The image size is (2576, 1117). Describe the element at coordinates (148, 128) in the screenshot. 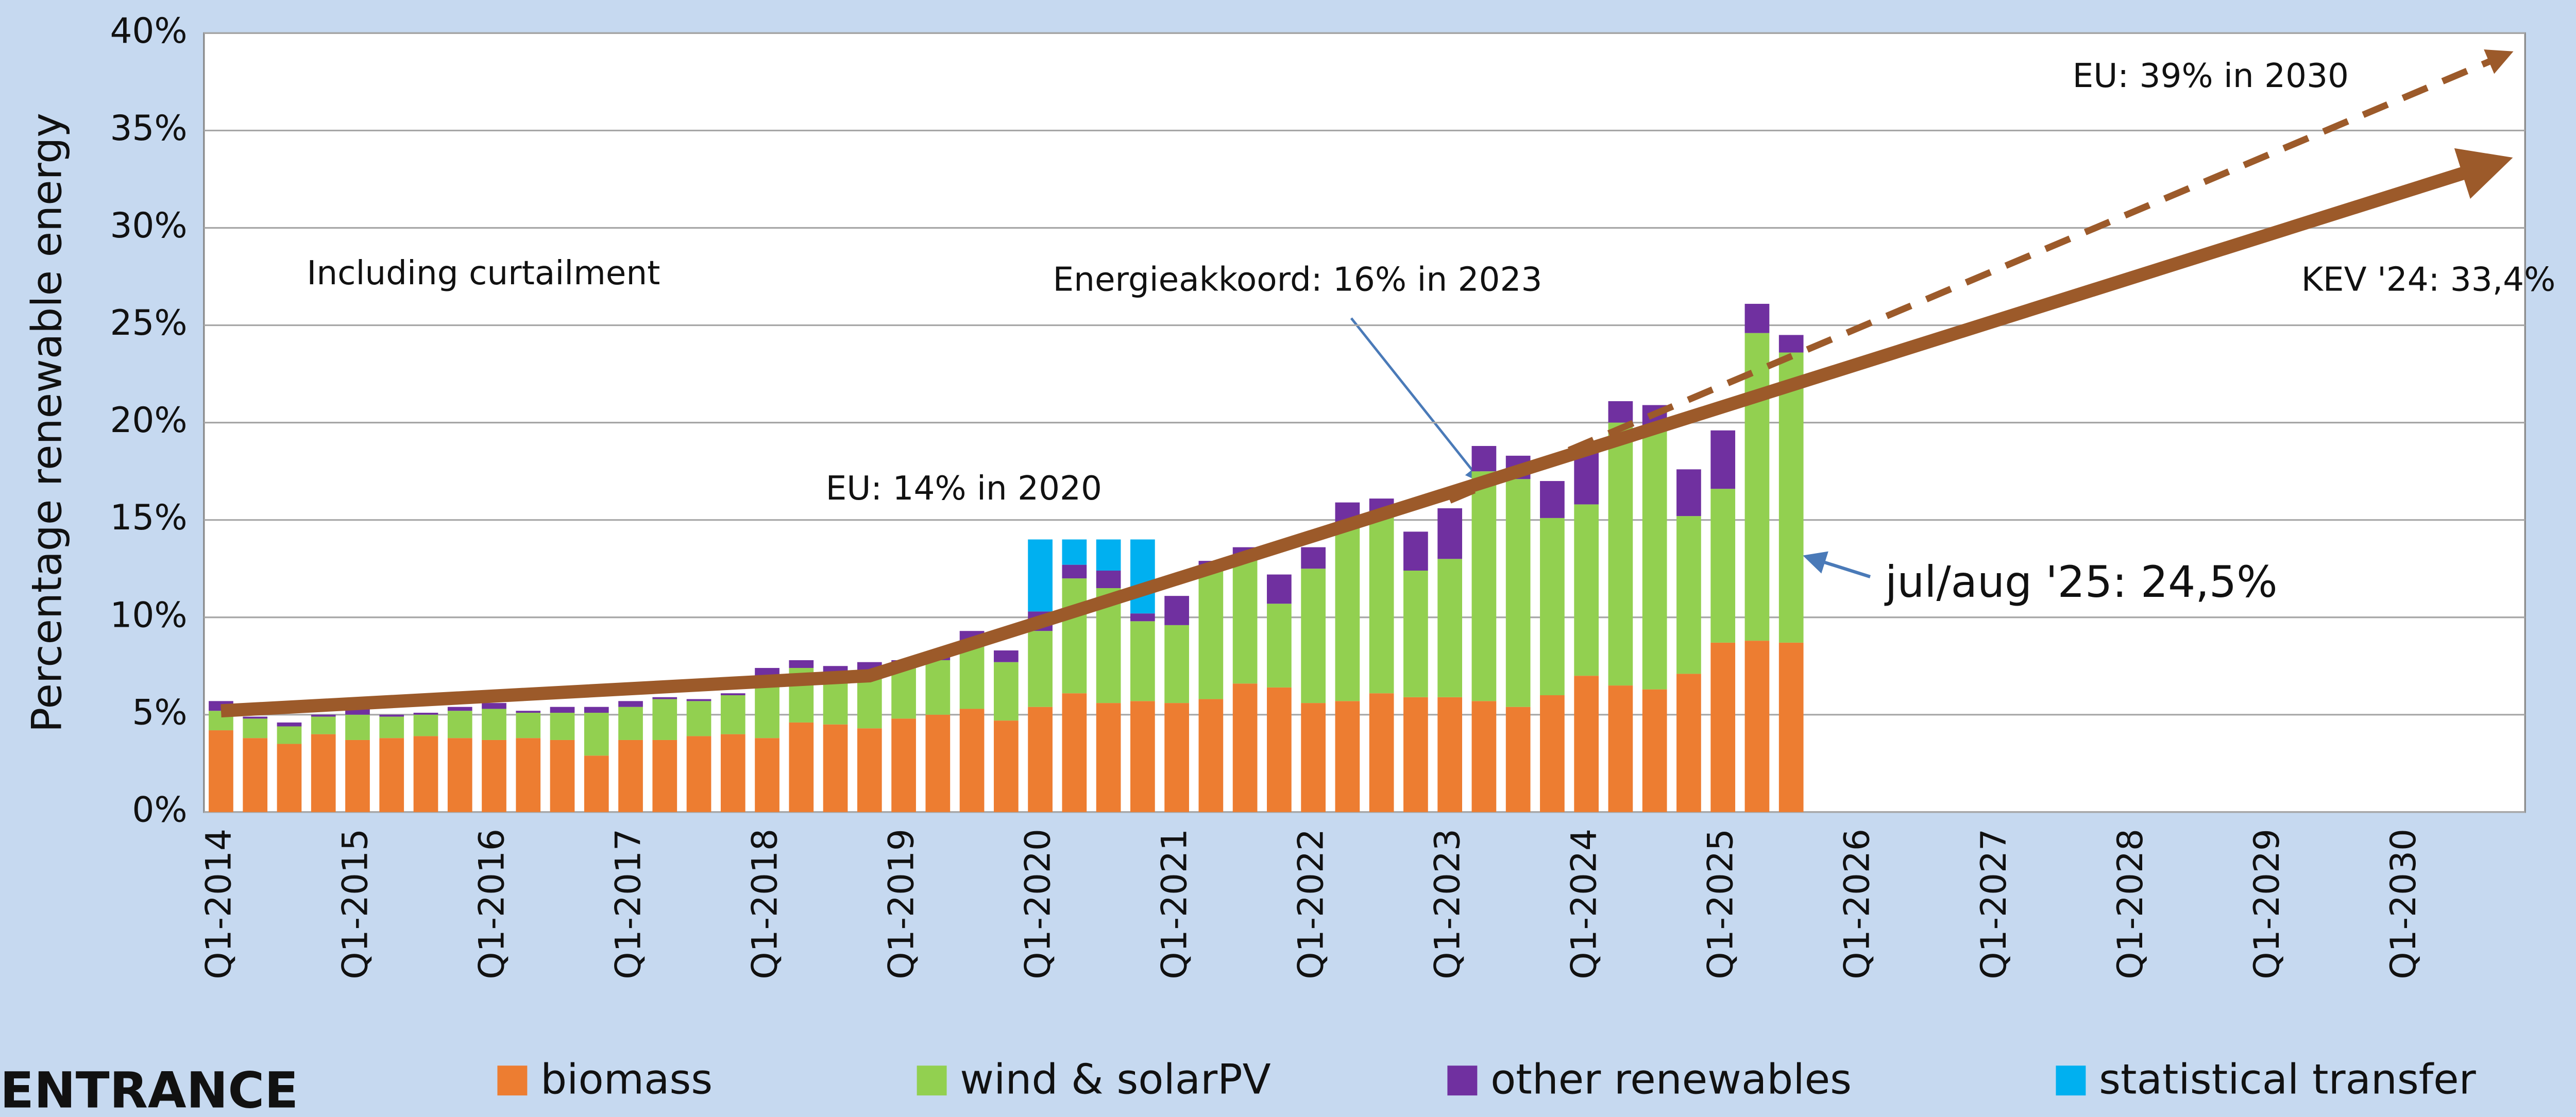

I see `y-tick-label: 35%` at that location.